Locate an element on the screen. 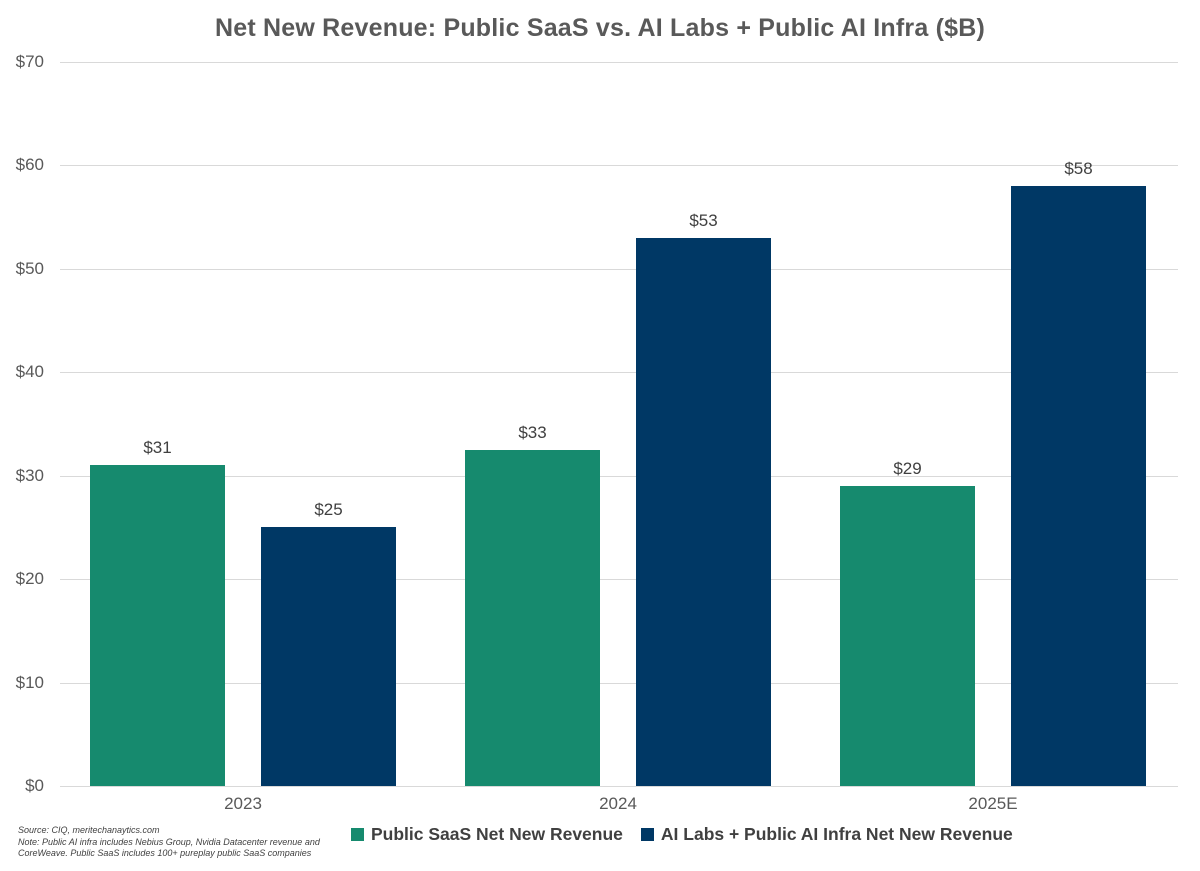  bar-saas-2023 is located at coordinates (157, 625).